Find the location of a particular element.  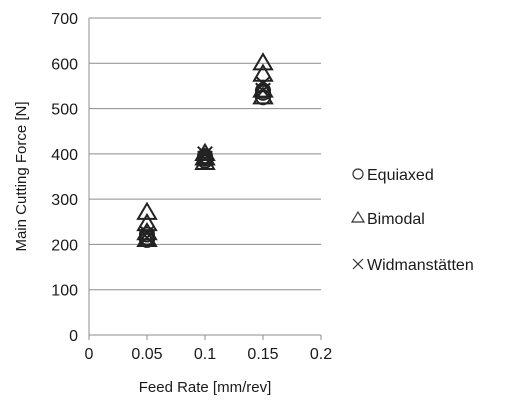

data-markers is located at coordinates (205, 150).